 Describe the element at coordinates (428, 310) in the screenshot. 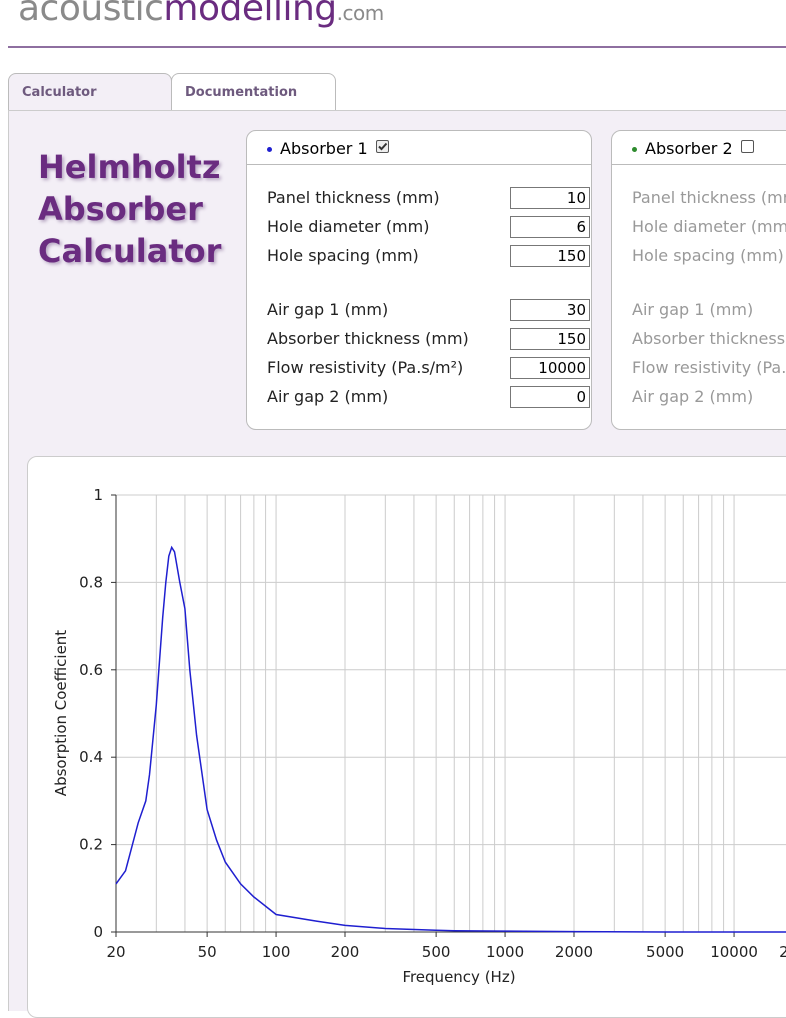

I see `field-row: Air gap 1 (mm) 30` at that location.